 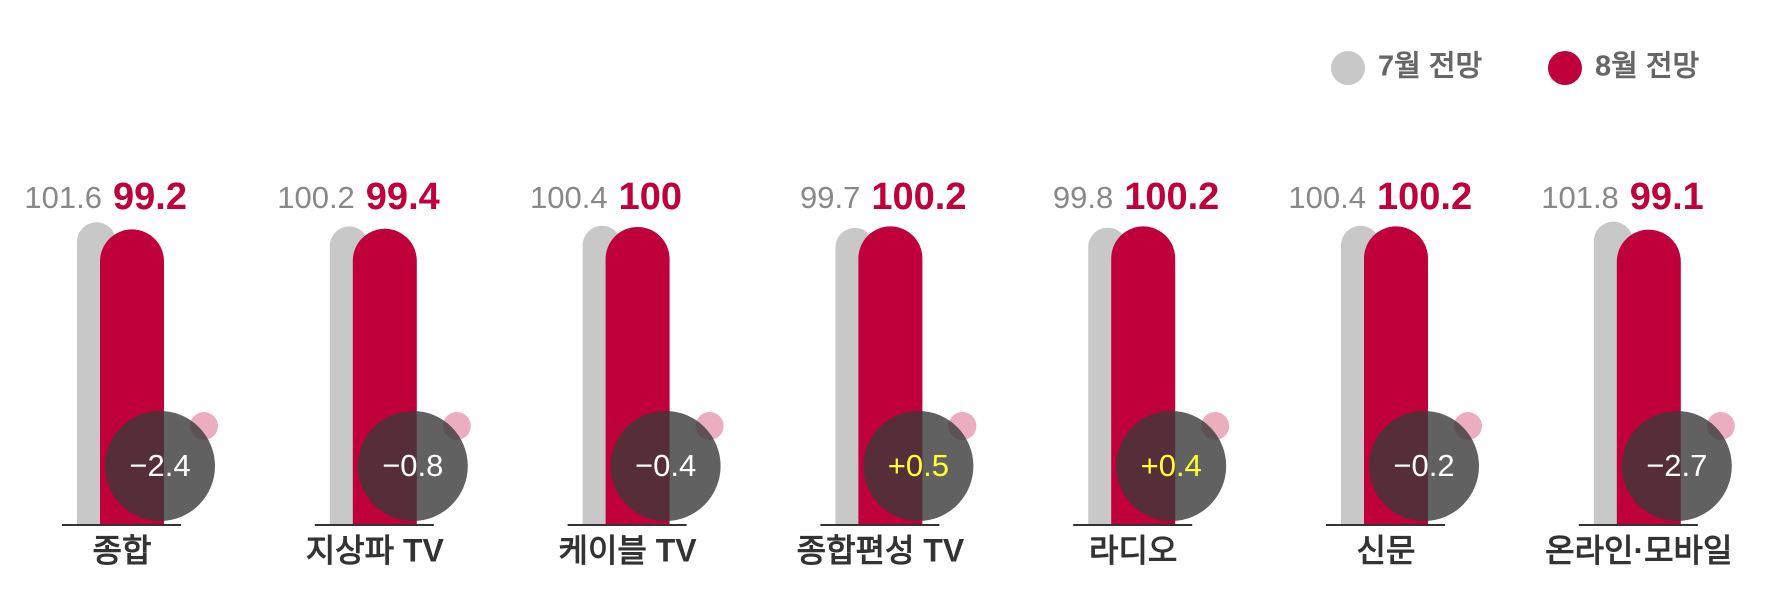 What do you see at coordinates (63, 197) in the screenshot?
I see `value-label: 101.6` at bounding box center [63, 197].